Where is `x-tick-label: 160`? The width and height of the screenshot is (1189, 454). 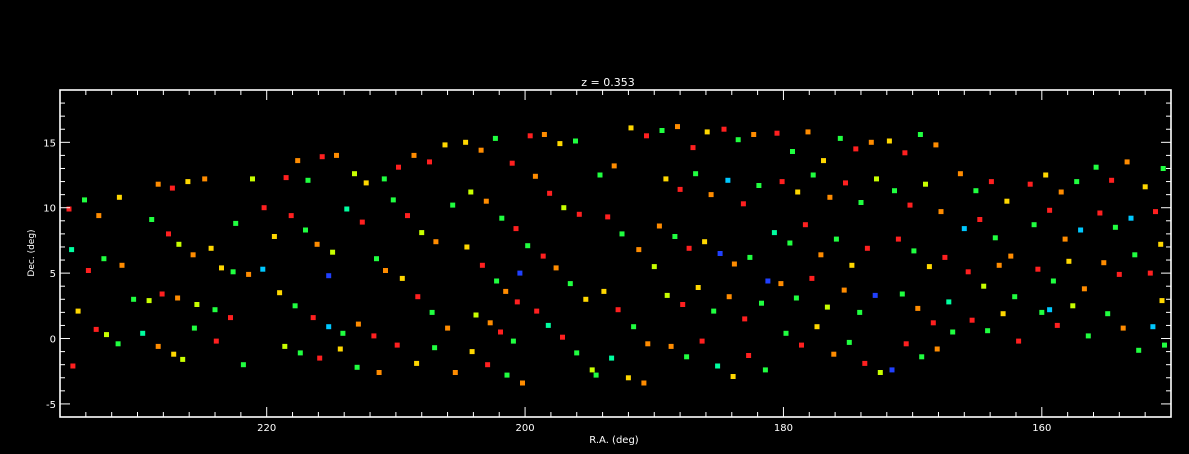
x-tick-label: 160 is located at coordinates (1041, 428).